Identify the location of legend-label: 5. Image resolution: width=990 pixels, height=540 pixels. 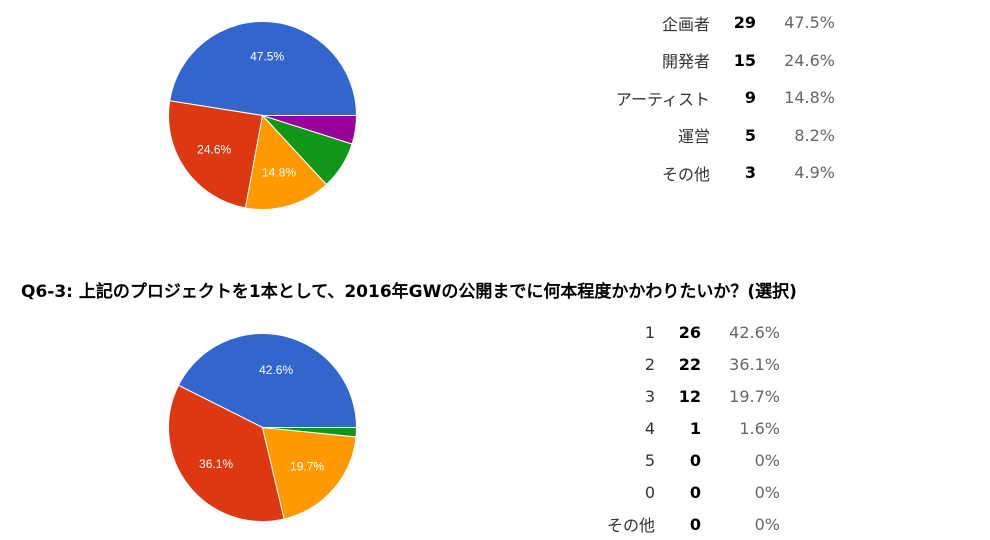
(649, 460).